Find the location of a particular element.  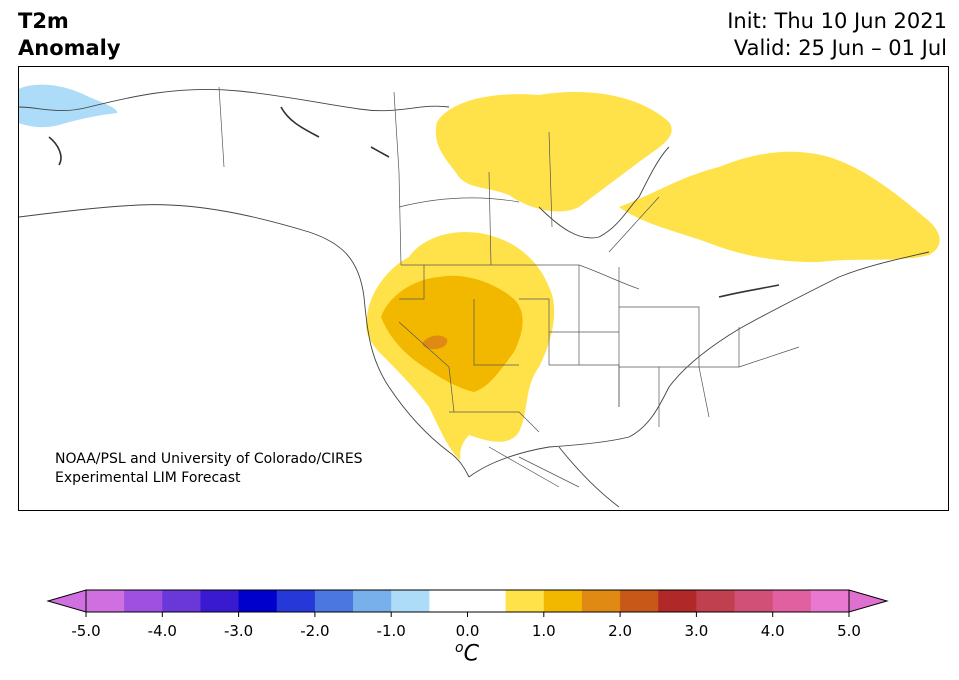

colorbar-tick-label: 5.0 is located at coordinates (849, 631).